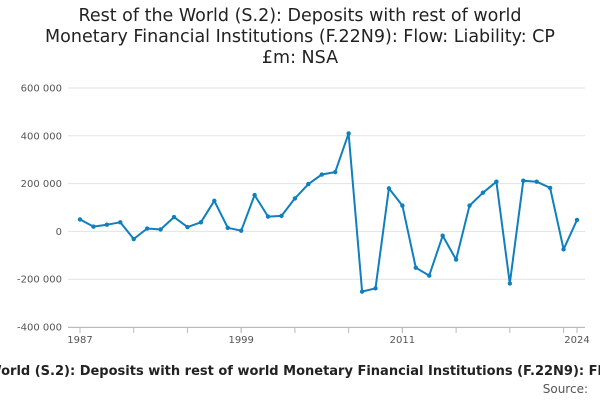 This screenshot has height=400, width=600. I want to click on y-tick-label: -200 000, so click(39, 280).